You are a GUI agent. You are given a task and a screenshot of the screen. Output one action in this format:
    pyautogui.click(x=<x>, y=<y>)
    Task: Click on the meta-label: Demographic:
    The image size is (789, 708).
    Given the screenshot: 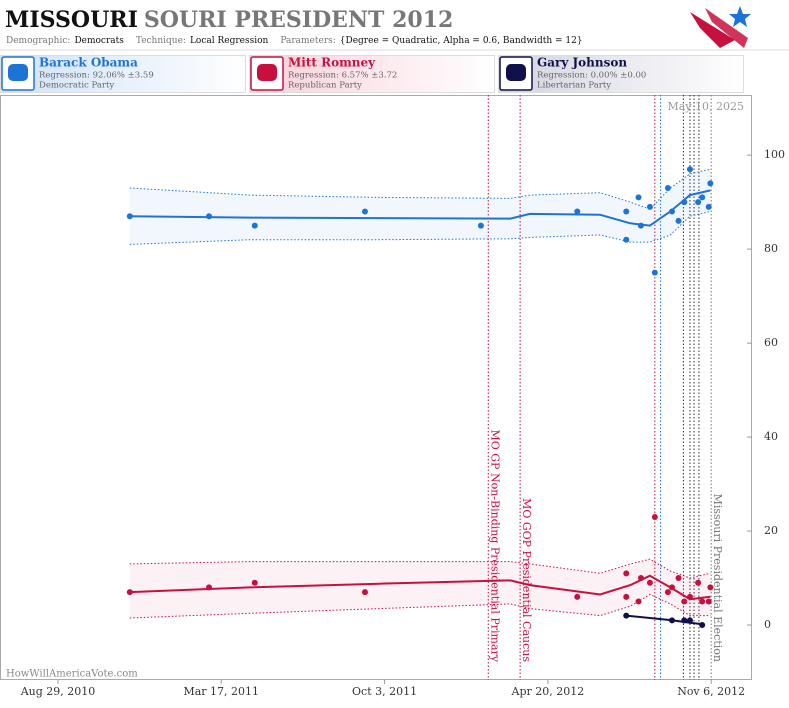 What is the action you would take?
    pyautogui.click(x=38, y=41)
    